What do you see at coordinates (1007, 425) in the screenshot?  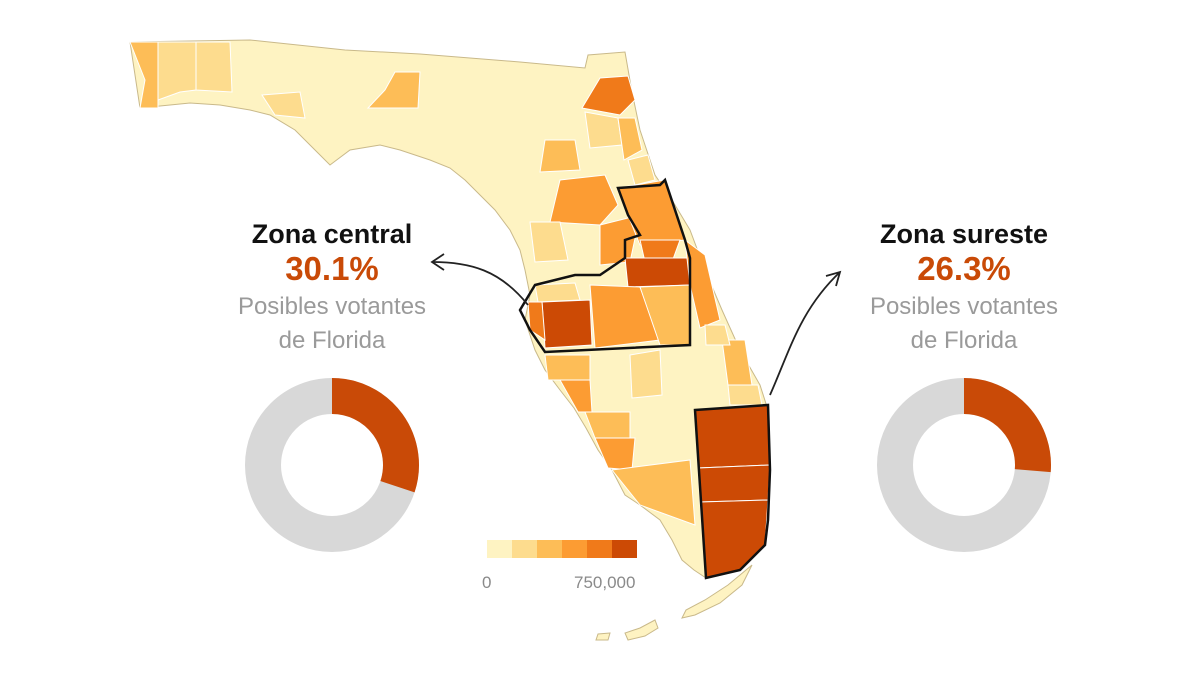 I see `donut-sureste-arc` at bounding box center [1007, 425].